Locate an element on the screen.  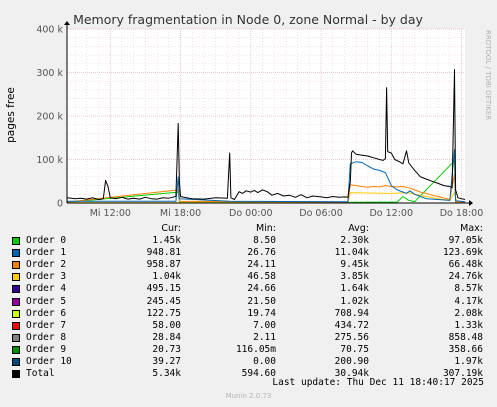
y-axis-arrow is located at coordinates (67, 23).